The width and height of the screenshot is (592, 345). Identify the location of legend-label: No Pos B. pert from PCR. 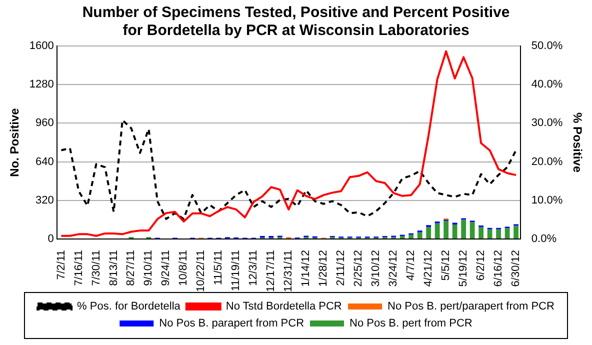
(411, 324).